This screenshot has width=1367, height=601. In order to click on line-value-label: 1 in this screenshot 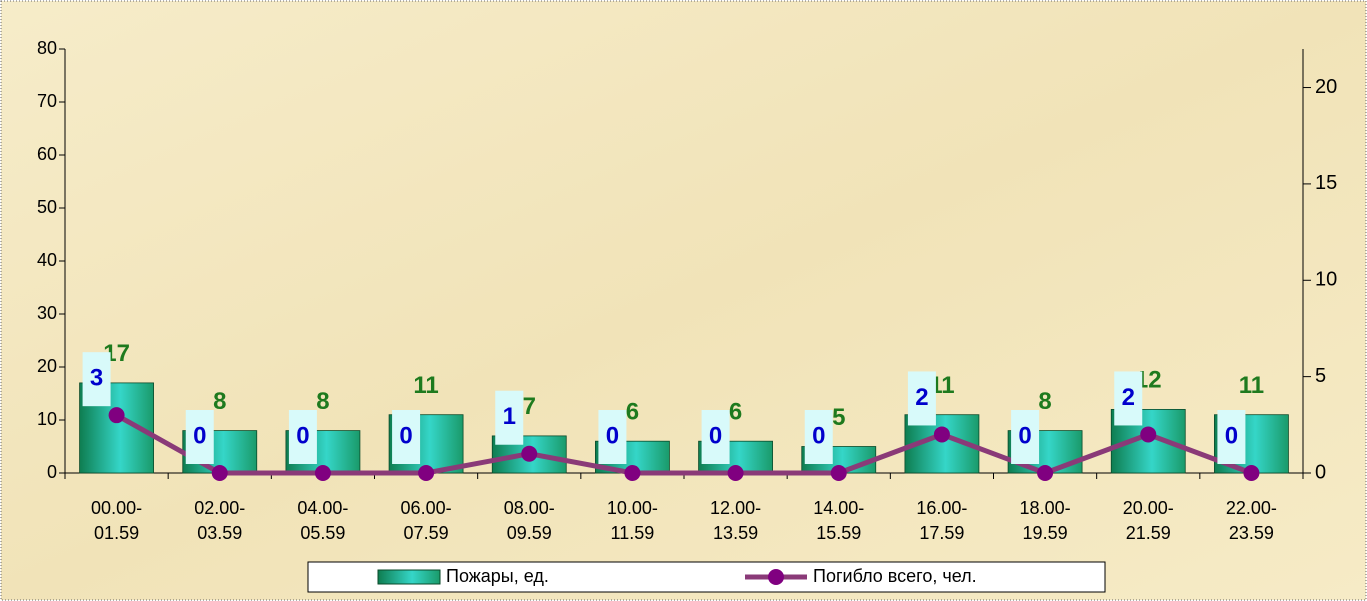, I will do `click(509, 416)`.